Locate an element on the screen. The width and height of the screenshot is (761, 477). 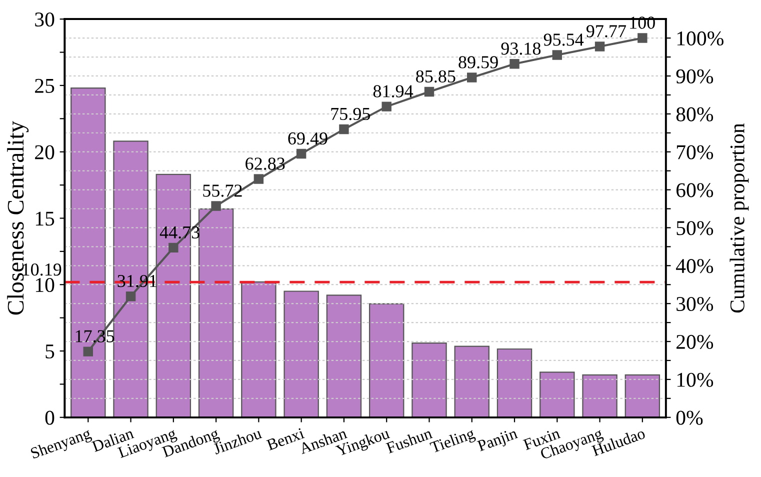
y2-tick-label: 40% is located at coordinates (695, 266).